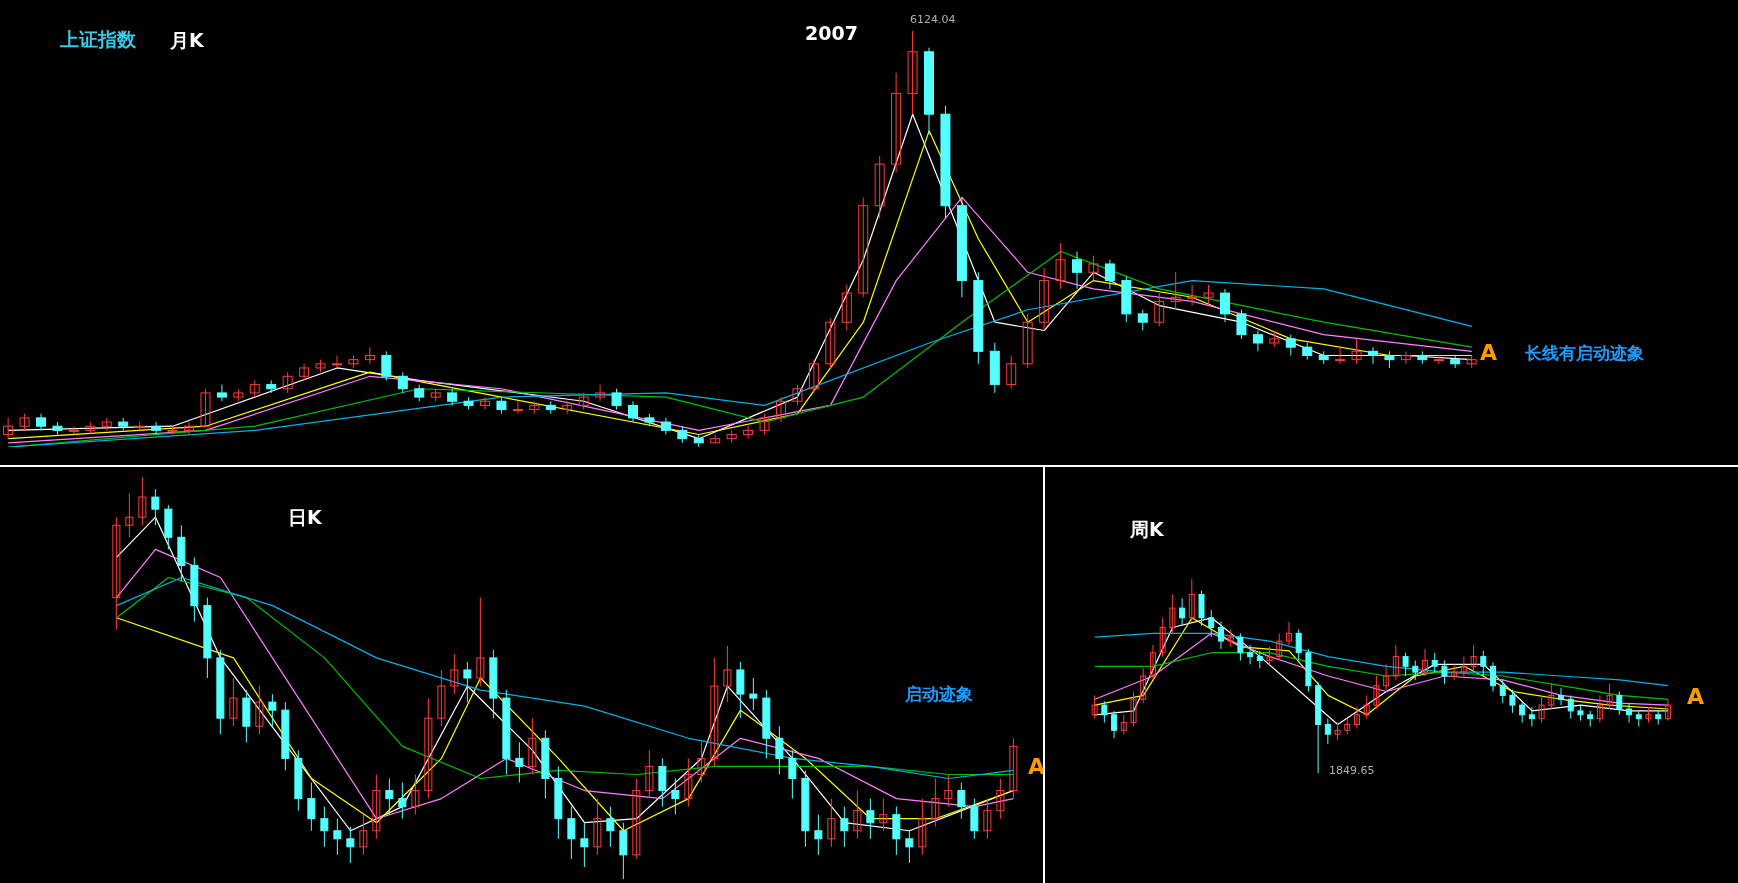 The height and width of the screenshot is (883, 1738). Describe the element at coordinates (831, 33) in the screenshot. I see `annotation: 2007` at that location.